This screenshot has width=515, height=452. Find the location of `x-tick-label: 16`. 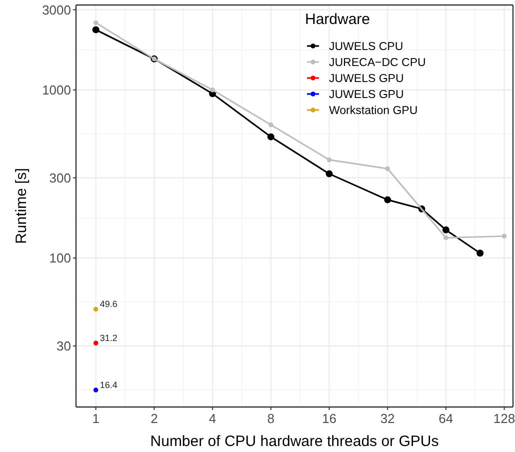

x-tick-label: 16 is located at coordinates (329, 418).